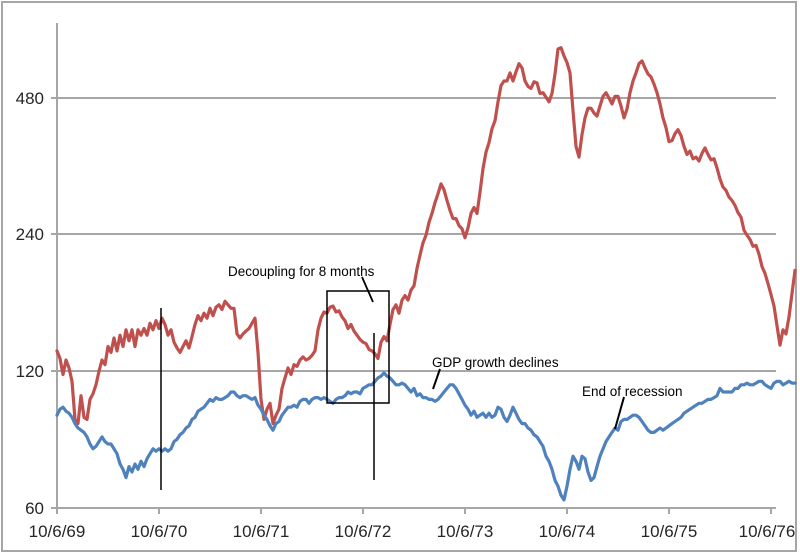 This screenshot has width=800, height=560. What do you see at coordinates (30, 371) in the screenshot?
I see `y-axis-label: 120` at bounding box center [30, 371].